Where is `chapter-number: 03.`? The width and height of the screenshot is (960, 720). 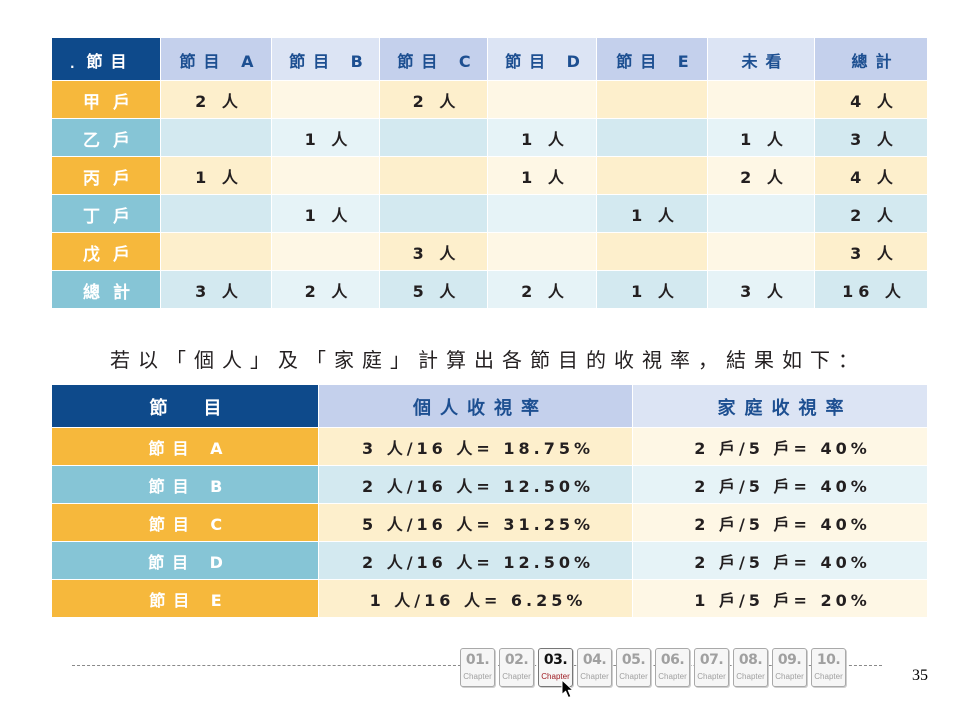 chapter-number: 03. is located at coordinates (555, 660).